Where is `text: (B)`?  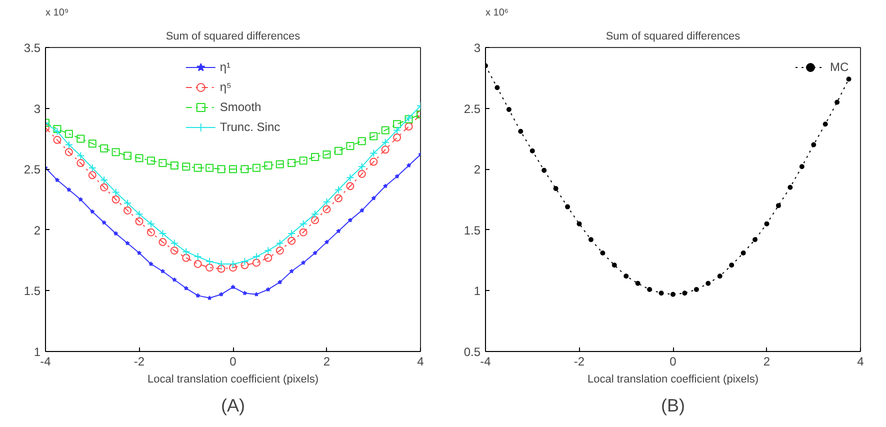
text: (B) is located at coordinates (673, 406).